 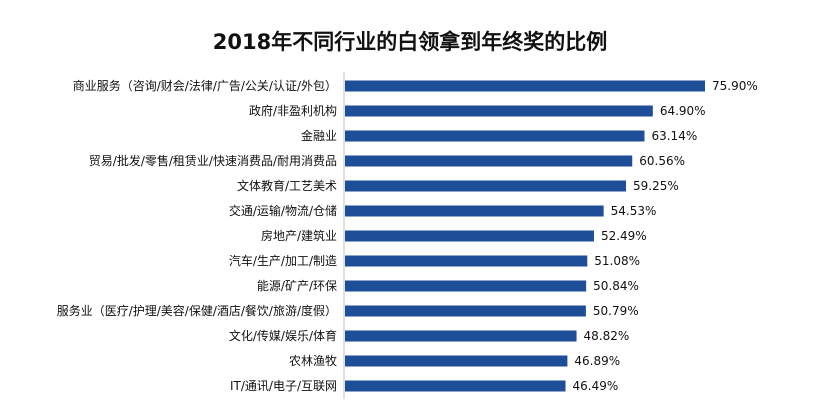 I want to click on category-label: 文化/传媒/娱乐/体育, so click(x=283, y=335).